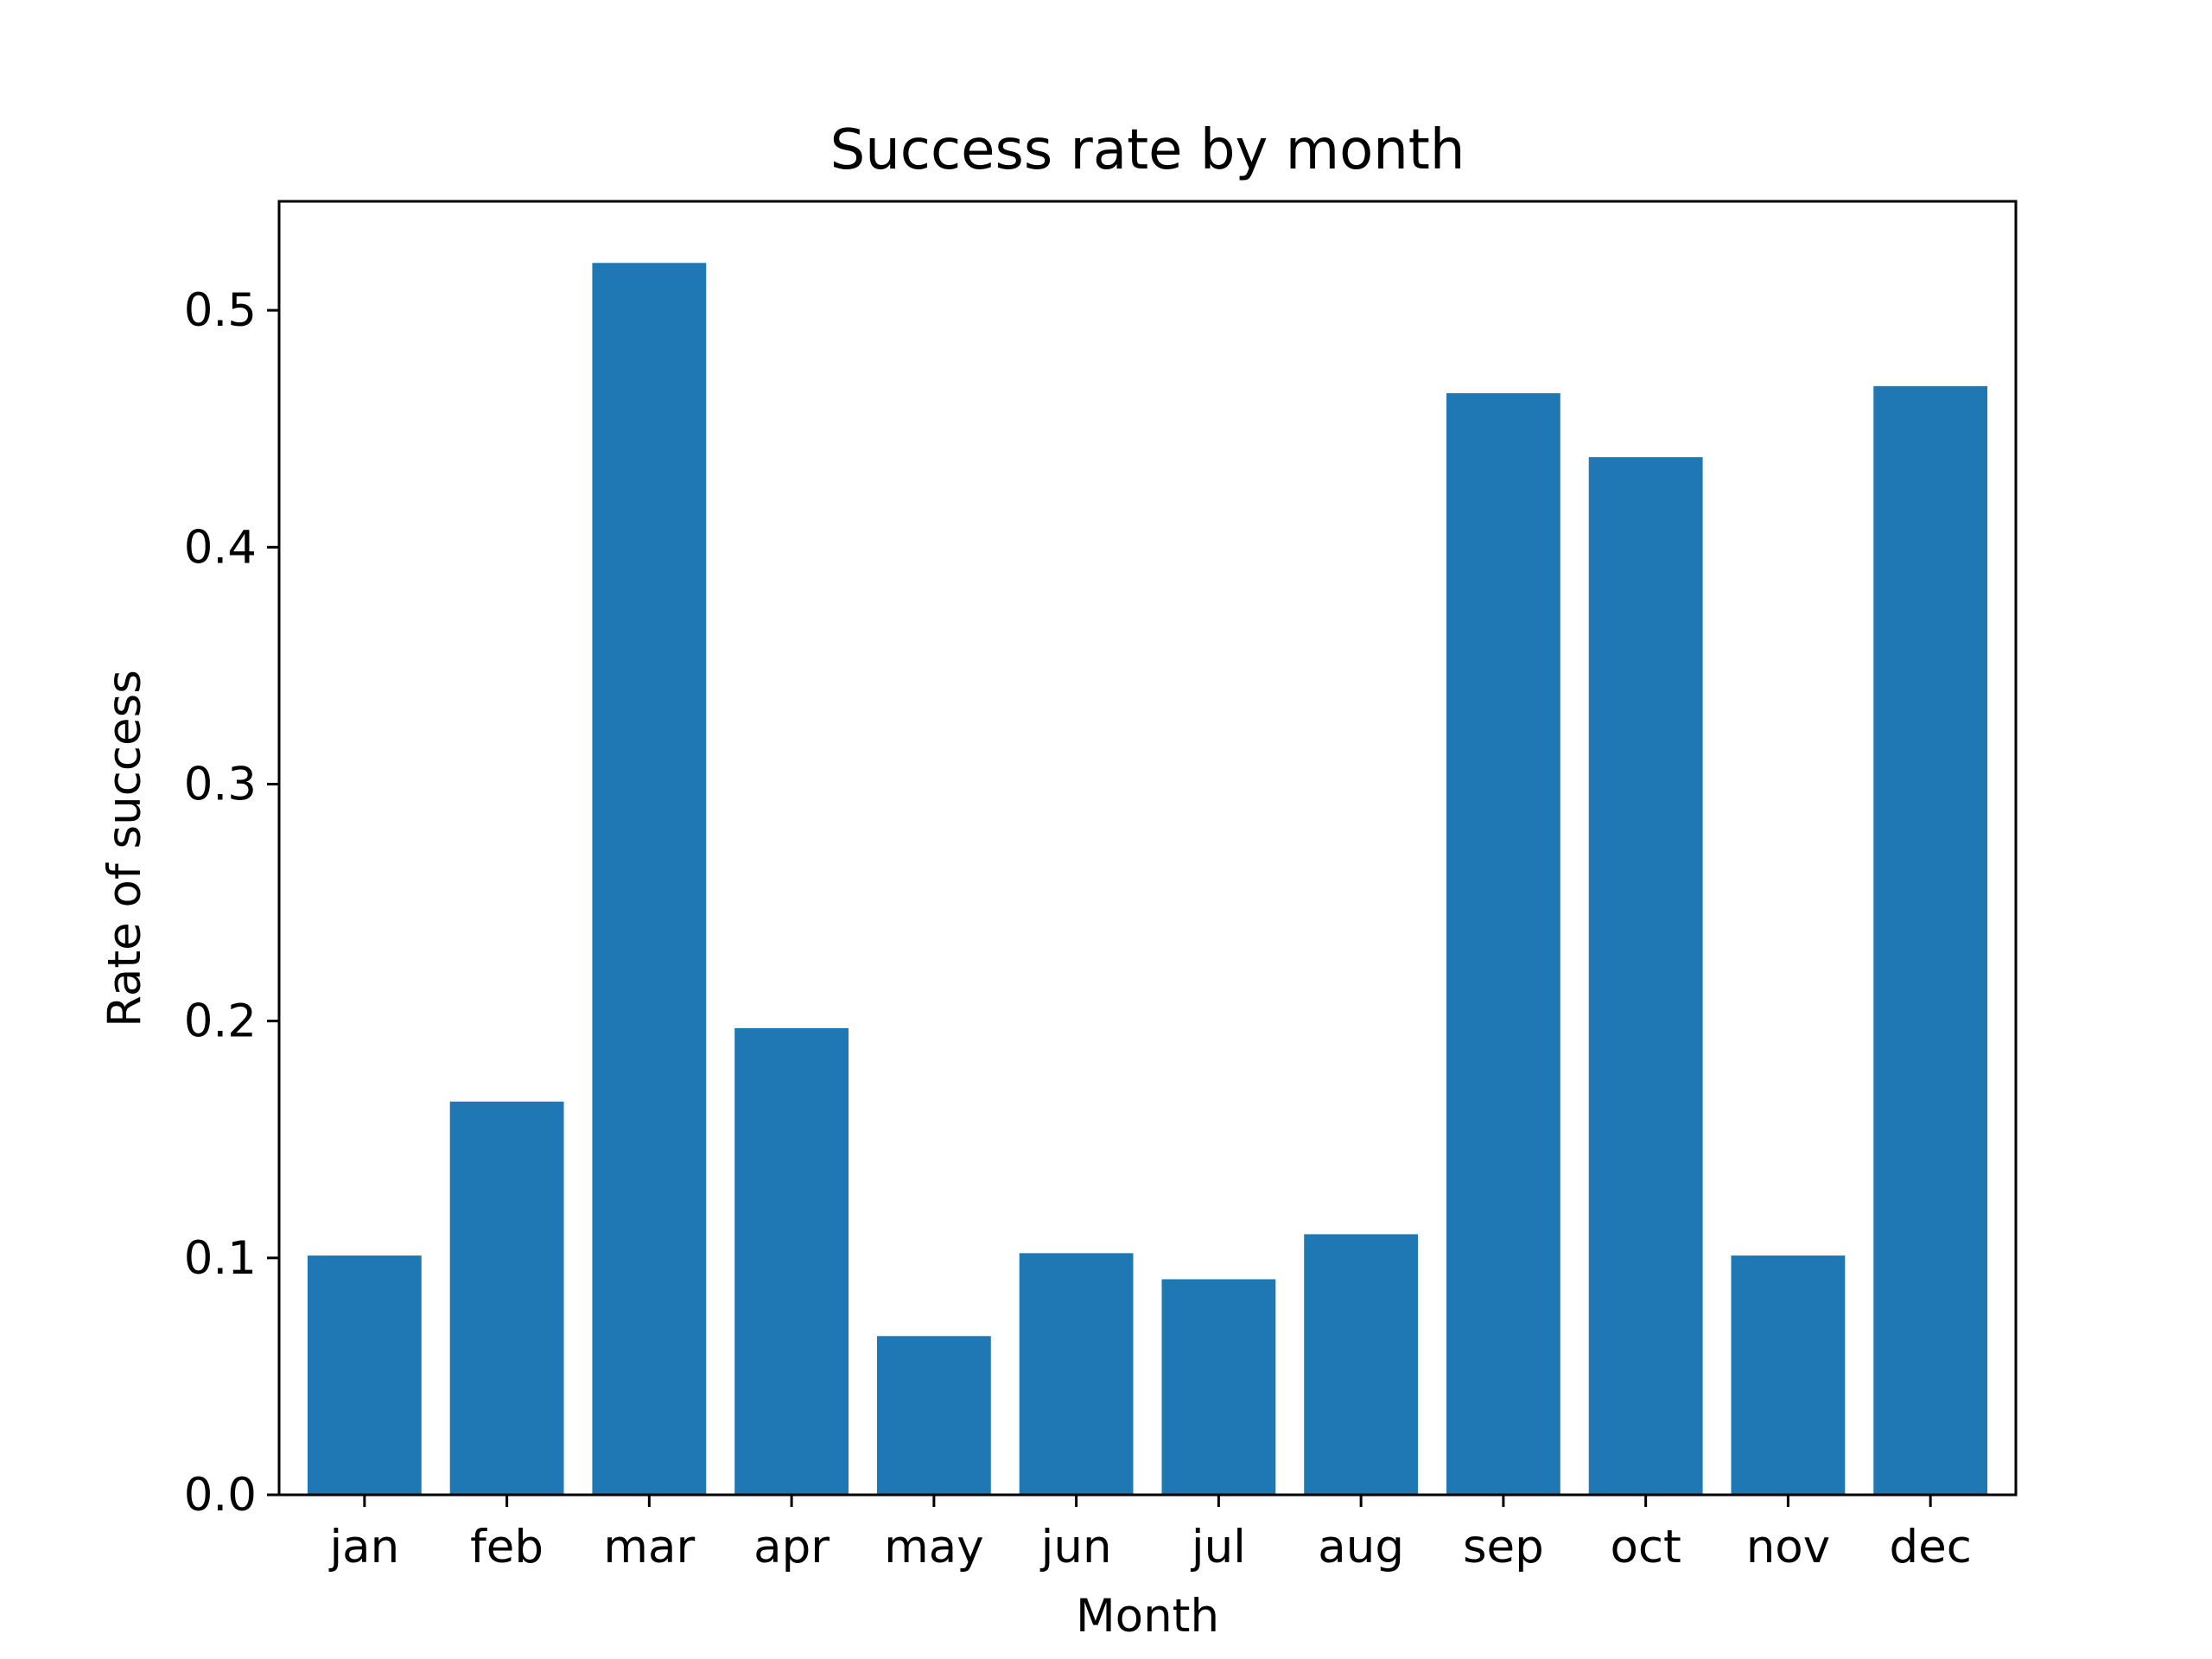 This screenshot has width=2212, height=1659. Describe the element at coordinates (1361, 1547) in the screenshot. I see `x-tick-label-aug: aug` at that location.